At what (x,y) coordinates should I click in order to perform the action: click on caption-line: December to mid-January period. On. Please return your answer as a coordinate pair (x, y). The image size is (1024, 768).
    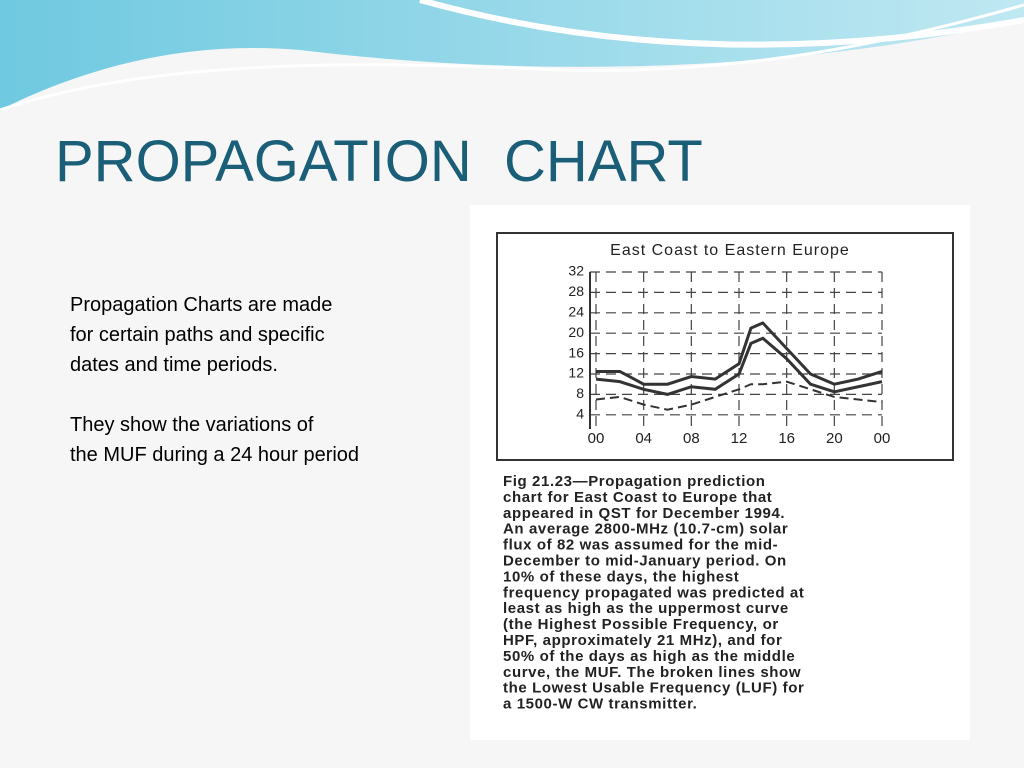
    Looking at the image, I should click on (645, 560).